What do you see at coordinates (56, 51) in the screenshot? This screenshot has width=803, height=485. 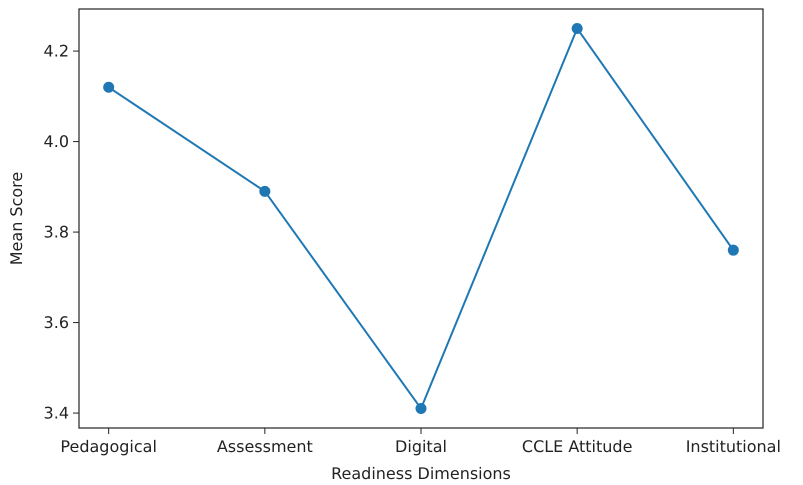 I see `y-tick-label: 4.2` at bounding box center [56, 51].